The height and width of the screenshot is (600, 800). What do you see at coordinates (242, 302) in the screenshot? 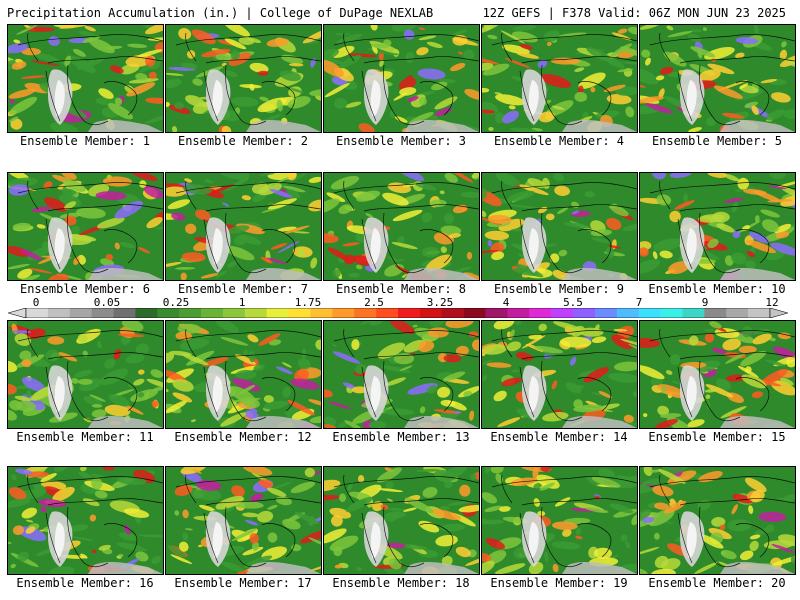
I see `colorbar-tick-label: 1` at bounding box center [242, 302].